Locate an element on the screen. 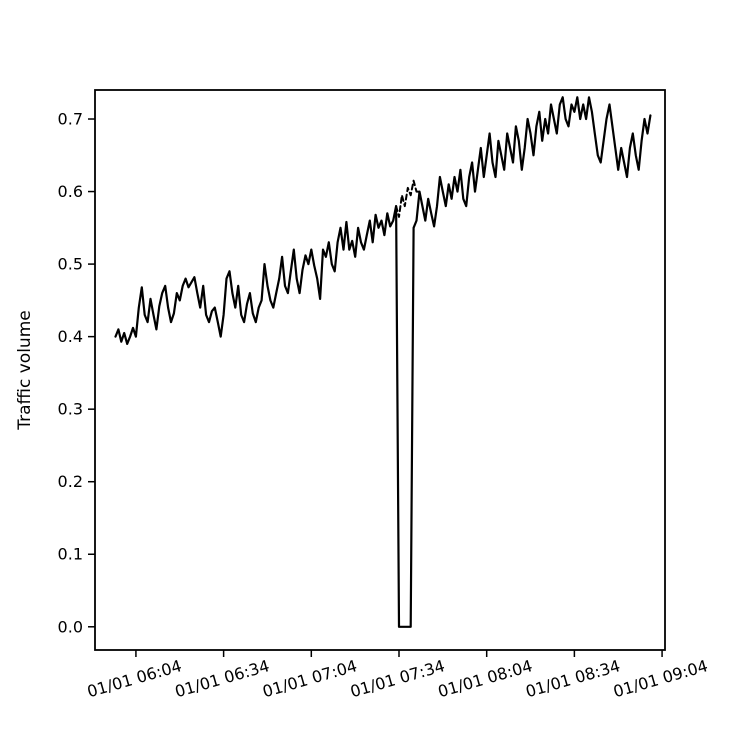 The image size is (747, 747). y-tick-label: 0.7 is located at coordinates (70, 119).